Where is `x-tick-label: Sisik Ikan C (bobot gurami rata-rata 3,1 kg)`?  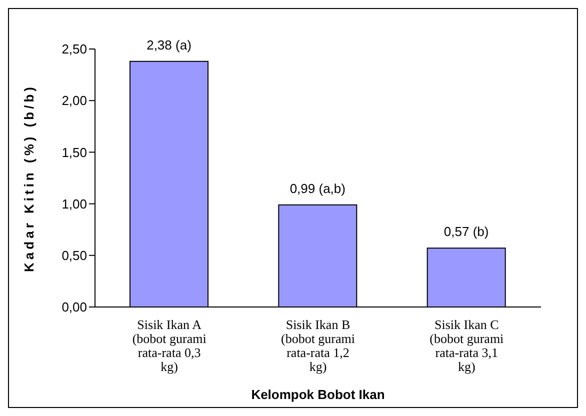 x-tick-label: Sisik Ikan C (bobot gurami rata-rata 3,1 kg) is located at coordinates (467, 345).